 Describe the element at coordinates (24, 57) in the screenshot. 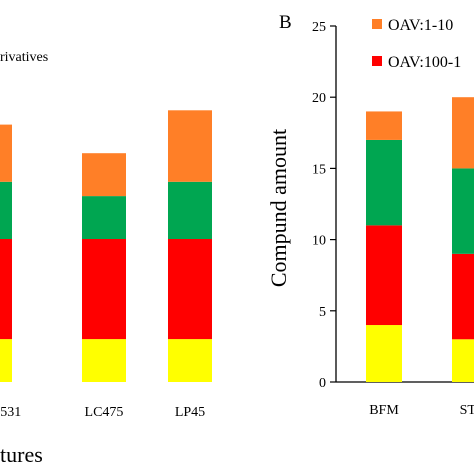

I see `chart-title: rivatives` at that location.